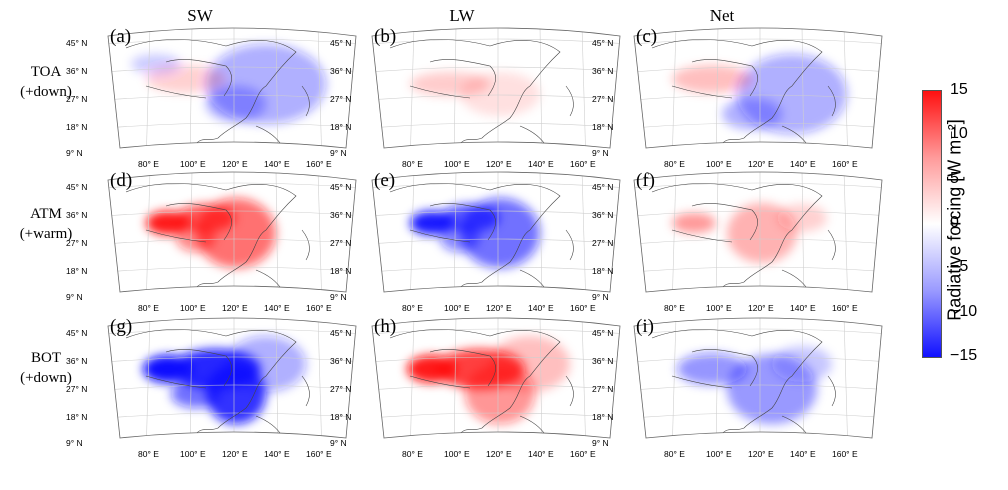 This screenshot has width=1008, height=490. I want to click on row-label-name: ATM, so click(46, 214).